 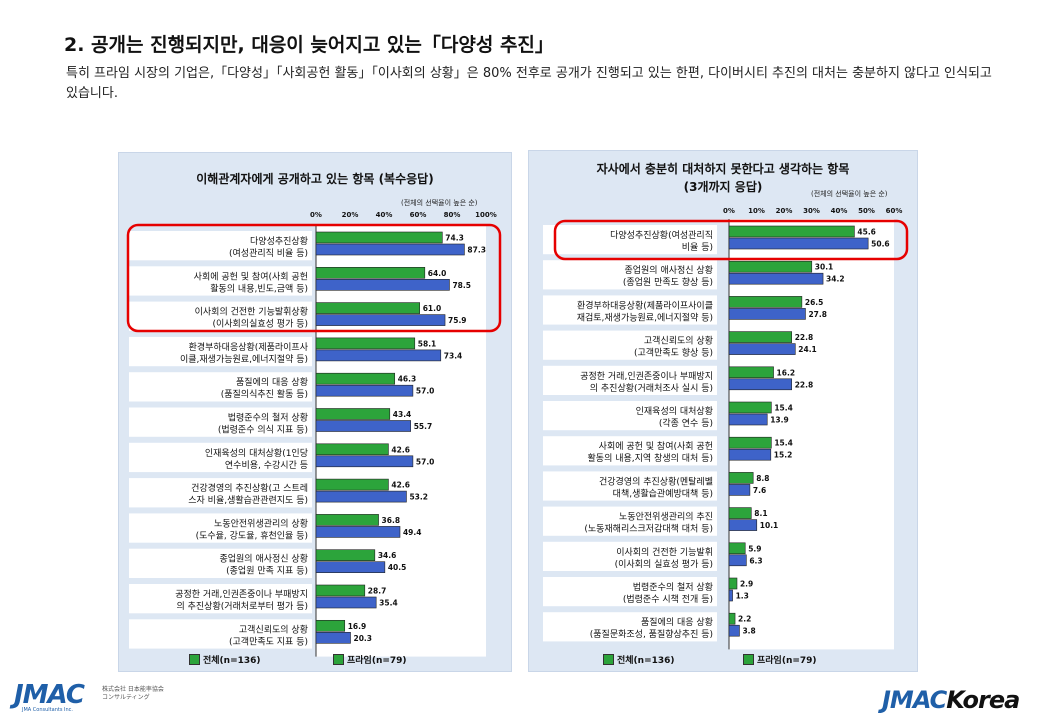 What do you see at coordinates (668, 282) in the screenshot?
I see `category-label: (종업원 만족도 향상 등)` at bounding box center [668, 282].